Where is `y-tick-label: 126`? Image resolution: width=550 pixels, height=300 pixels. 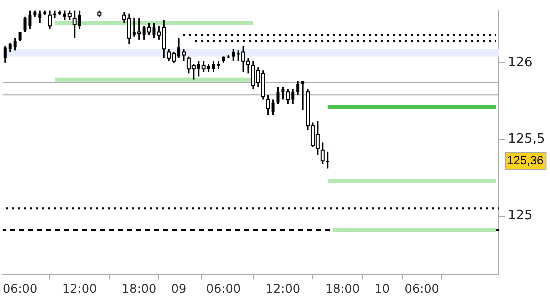
y-tick-label: 126 is located at coordinates (520, 62).